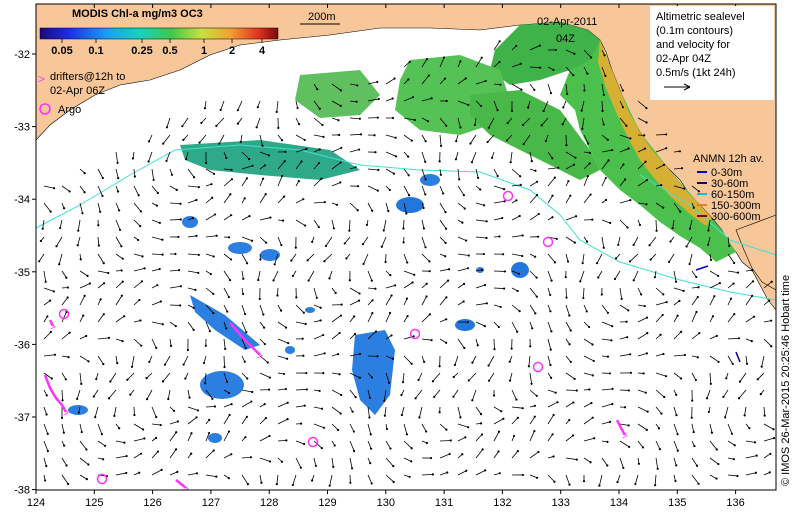 Image resolution: width=800 pixels, height=520 pixels. I want to click on x-tick-label: 130, so click(386, 503).